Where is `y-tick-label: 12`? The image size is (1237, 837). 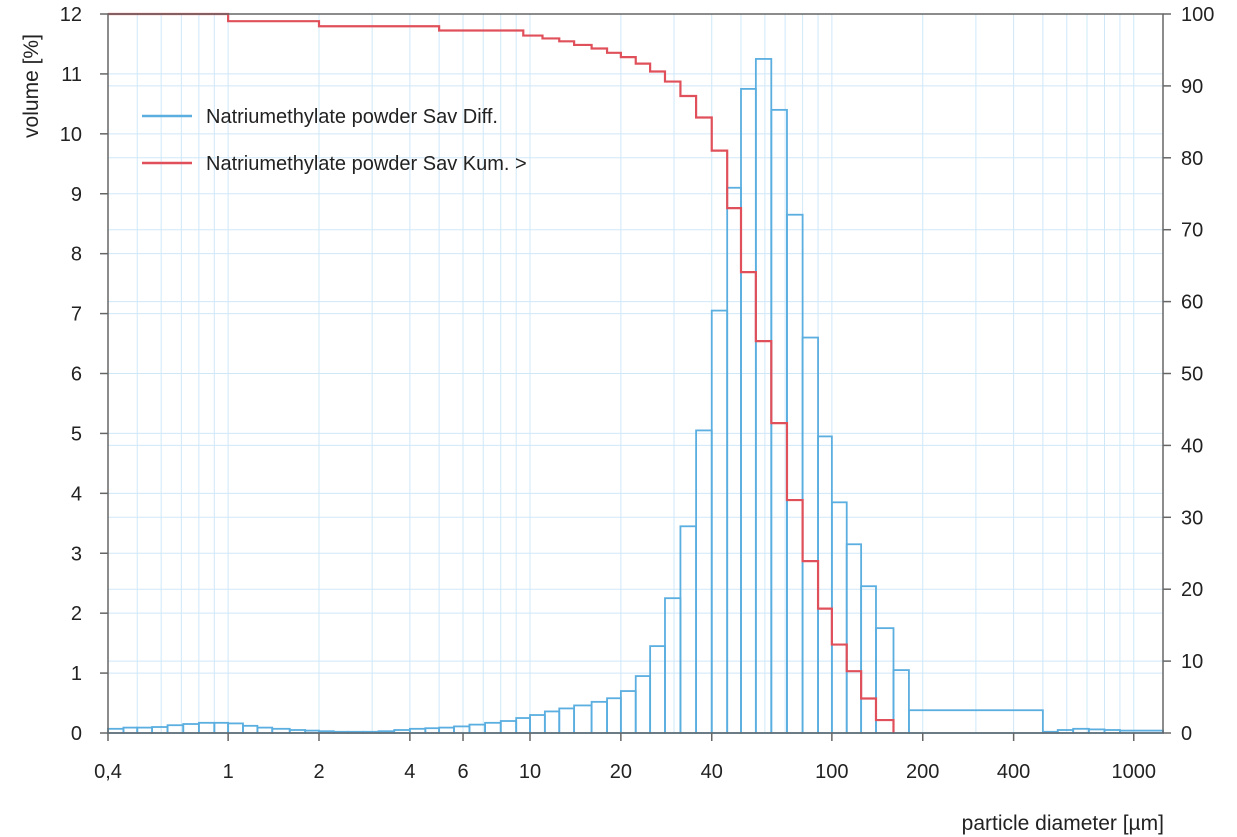
y-tick-label: 12 is located at coordinates (71, 15).